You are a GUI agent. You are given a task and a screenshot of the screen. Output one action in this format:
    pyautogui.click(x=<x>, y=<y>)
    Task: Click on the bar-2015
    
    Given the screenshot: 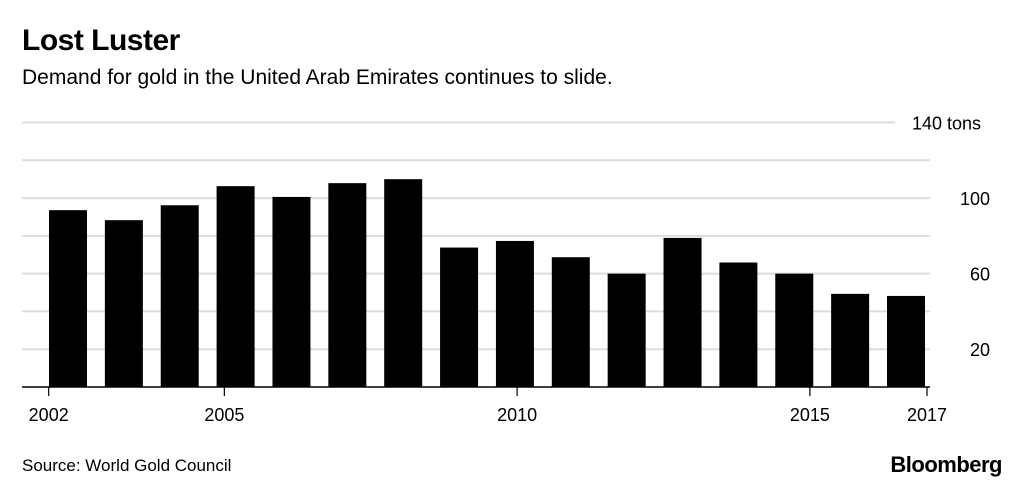 What is the action you would take?
    pyautogui.click(x=794, y=330)
    